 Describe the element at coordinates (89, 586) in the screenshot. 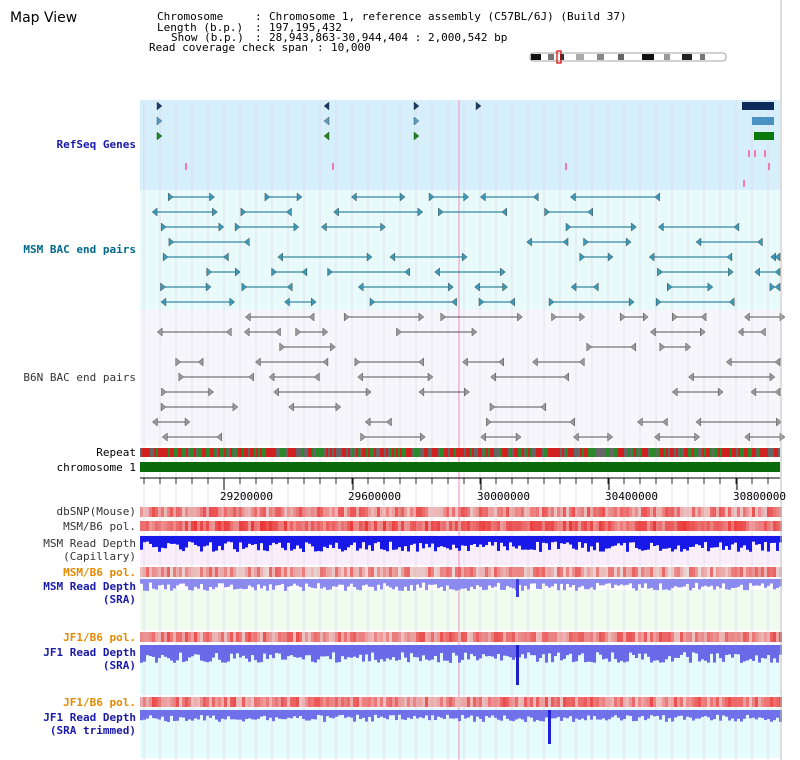

I see `track-label-msm-depth-sra: MSM Read Depth` at that location.